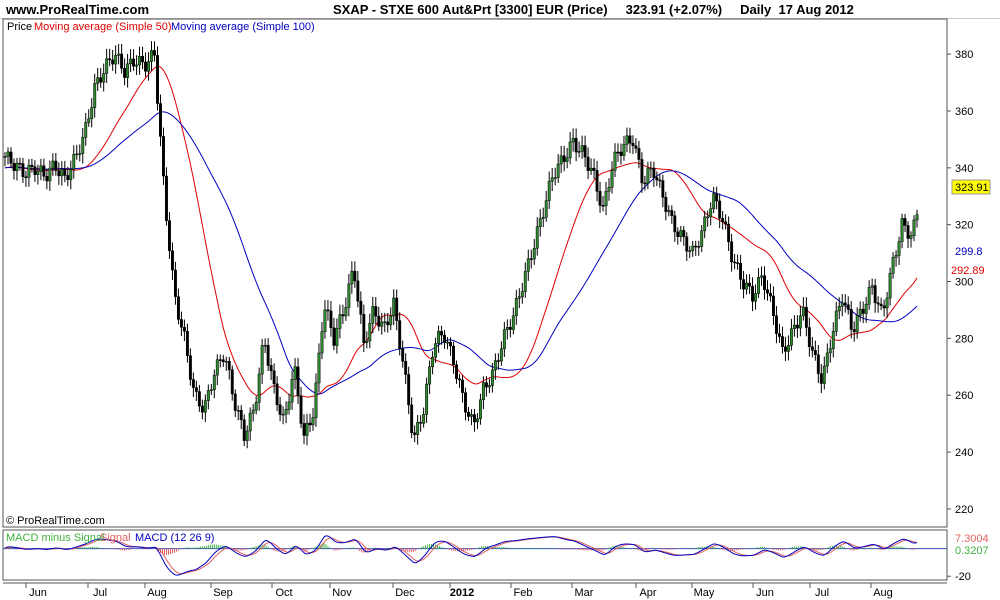  Describe the element at coordinates (964, 226) in the screenshot. I see `y-tick-label: 320` at that location.